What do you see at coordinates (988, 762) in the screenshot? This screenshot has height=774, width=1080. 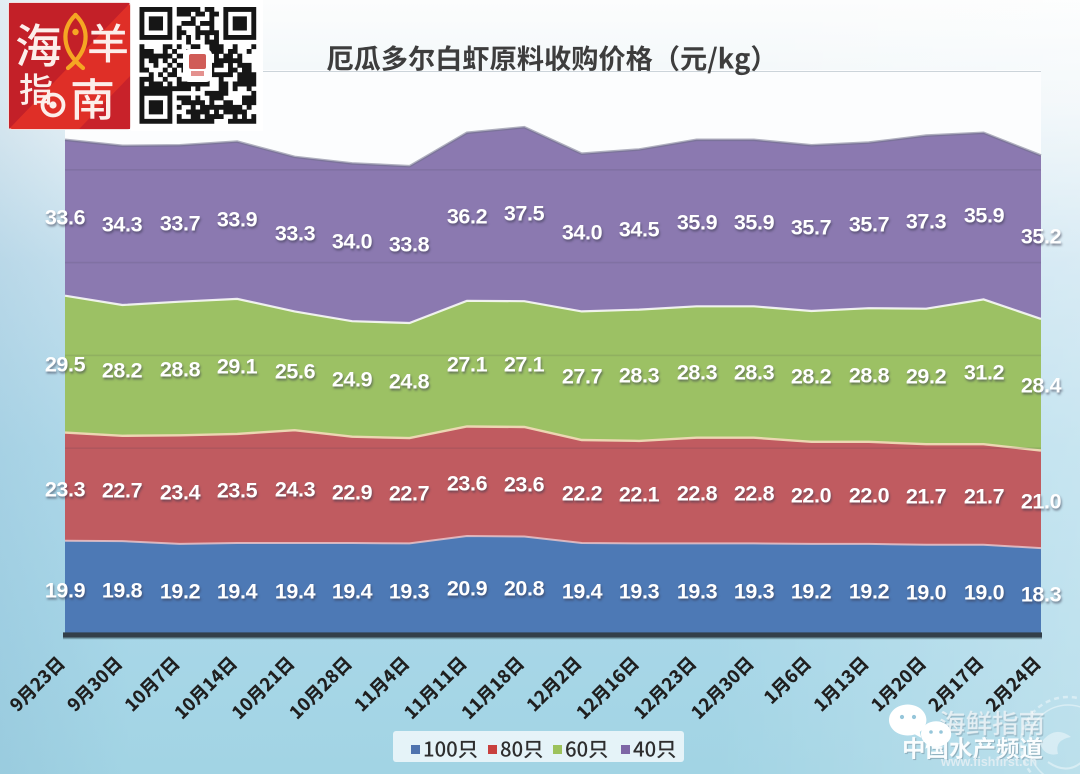 I see `svg-text: www.fishfirst.cn` at bounding box center [988, 762].